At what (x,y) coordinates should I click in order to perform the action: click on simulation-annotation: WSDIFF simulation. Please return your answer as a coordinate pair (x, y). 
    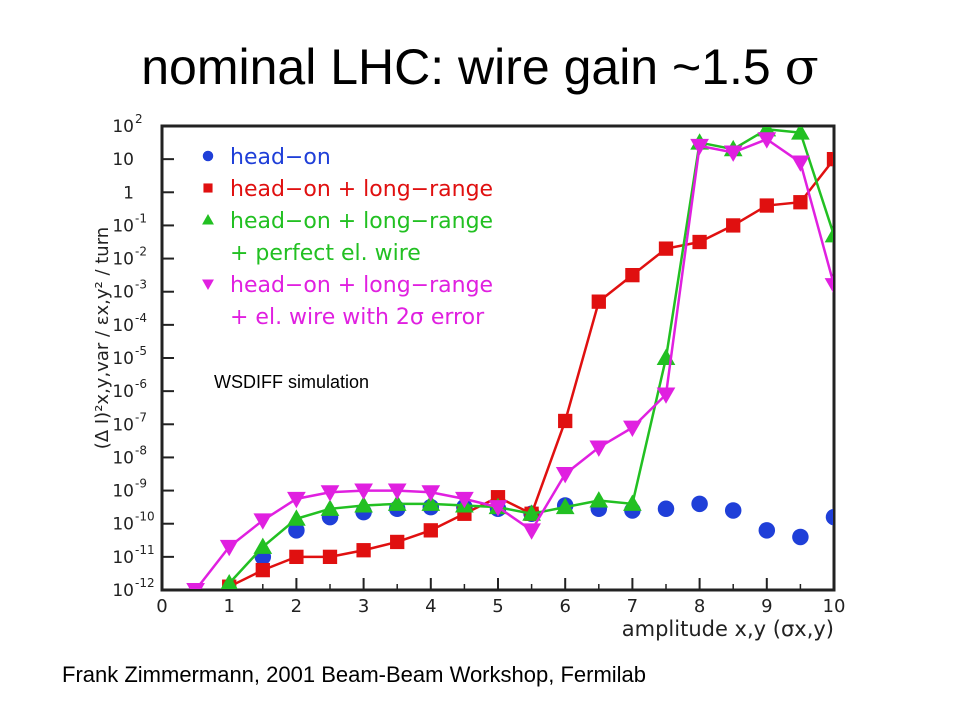
    Looking at the image, I should click on (292, 382).